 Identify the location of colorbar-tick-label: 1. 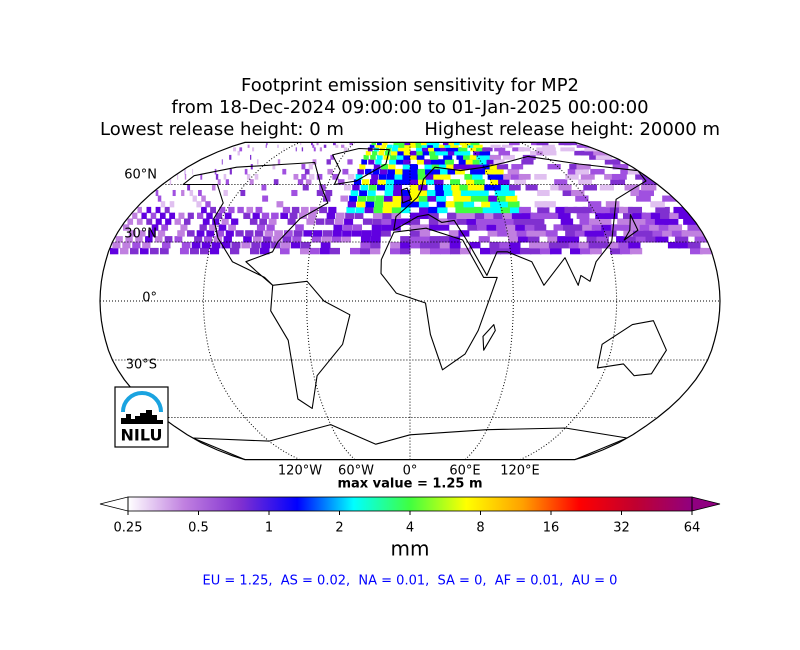
(269, 528).